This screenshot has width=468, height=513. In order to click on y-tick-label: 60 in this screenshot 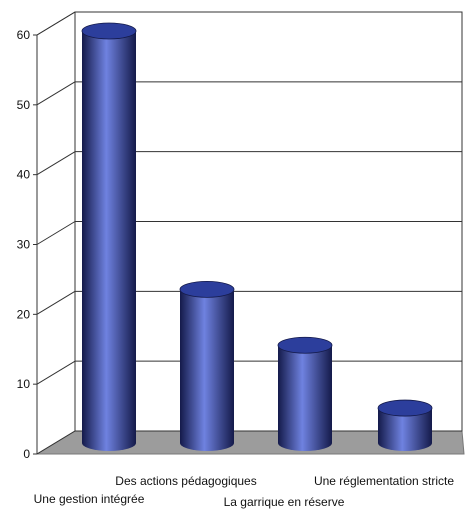, I will do `click(24, 35)`.